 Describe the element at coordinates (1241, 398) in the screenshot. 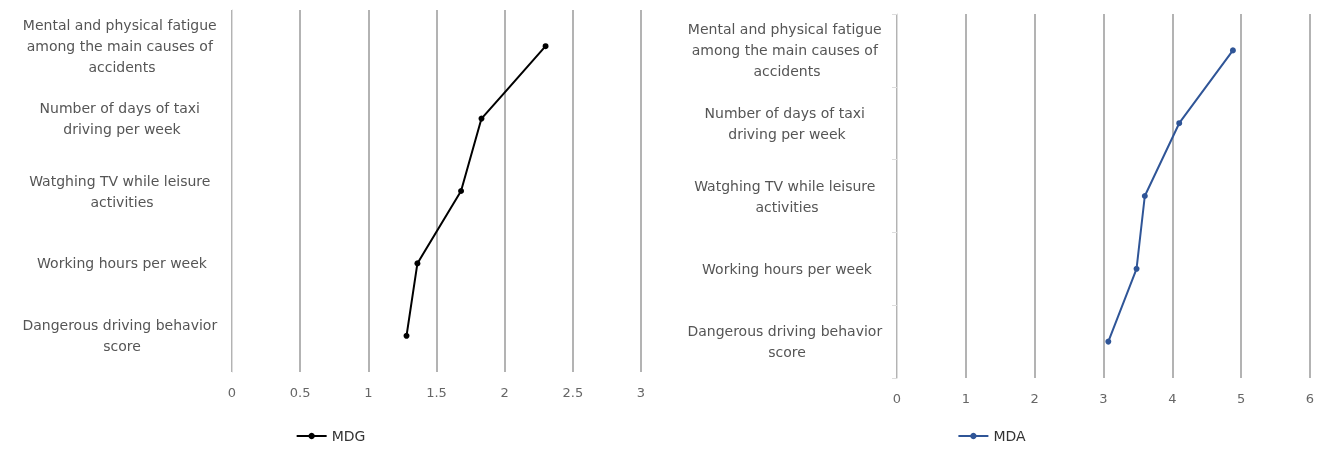

I see `x-tick-label: 5` at that location.